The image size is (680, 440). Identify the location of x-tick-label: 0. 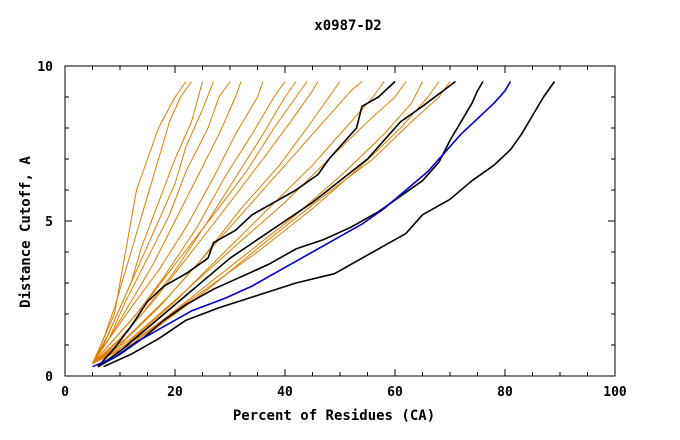
(65, 392).